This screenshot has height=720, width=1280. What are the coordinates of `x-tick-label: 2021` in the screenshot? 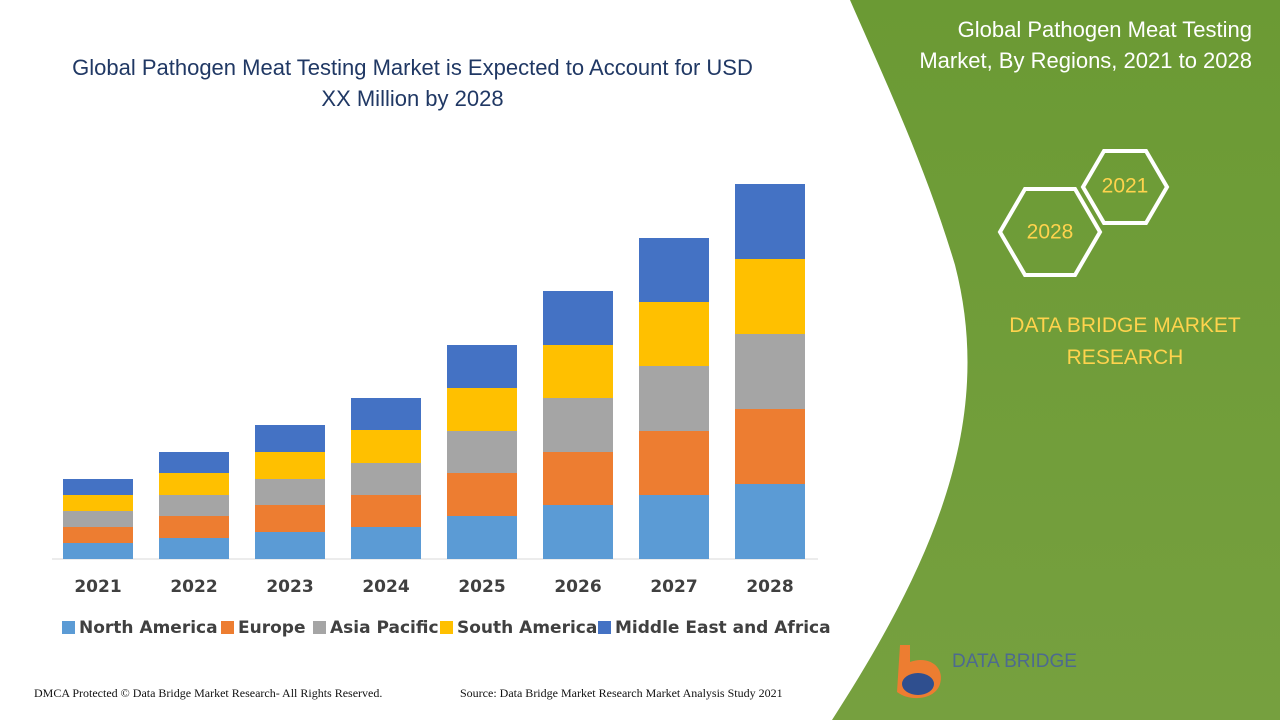 It's located at (97, 587).